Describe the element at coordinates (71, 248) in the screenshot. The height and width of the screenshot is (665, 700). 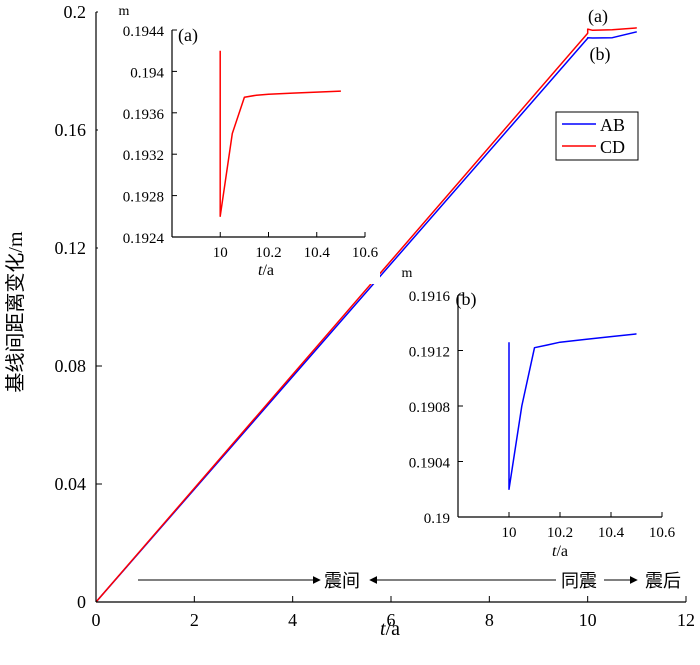
I see `main-y-tick-label: 0.12` at that location.